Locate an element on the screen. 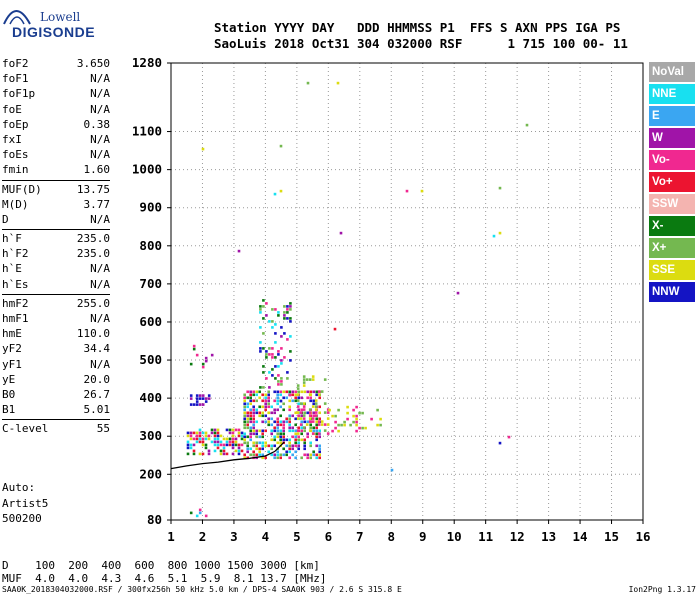 This screenshot has height=600, width=700. x-tick-label: 12 is located at coordinates (517, 536).